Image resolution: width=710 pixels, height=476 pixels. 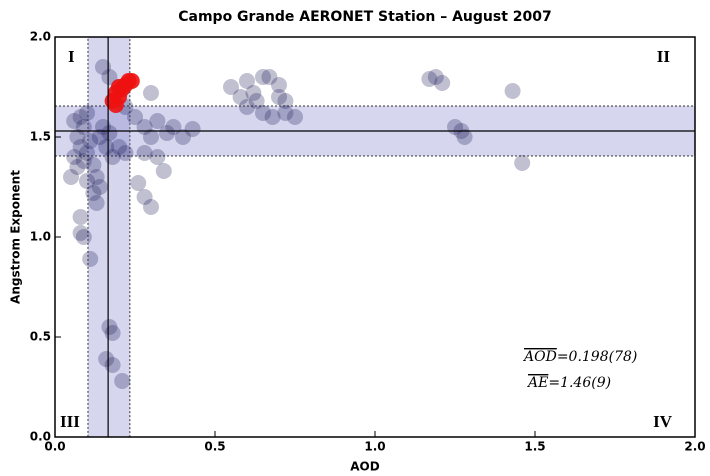 I want to click on annotation: AOD=0.198(78), so click(x=579, y=357).